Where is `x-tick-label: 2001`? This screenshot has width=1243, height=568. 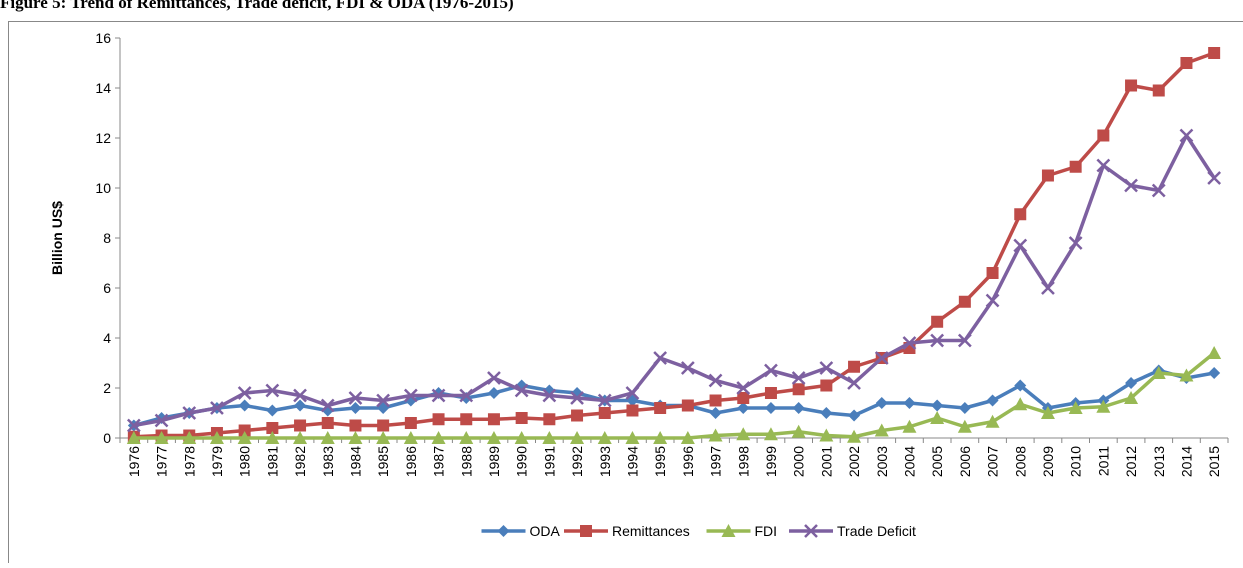
x-tick-label: 2001 is located at coordinates (826, 461).